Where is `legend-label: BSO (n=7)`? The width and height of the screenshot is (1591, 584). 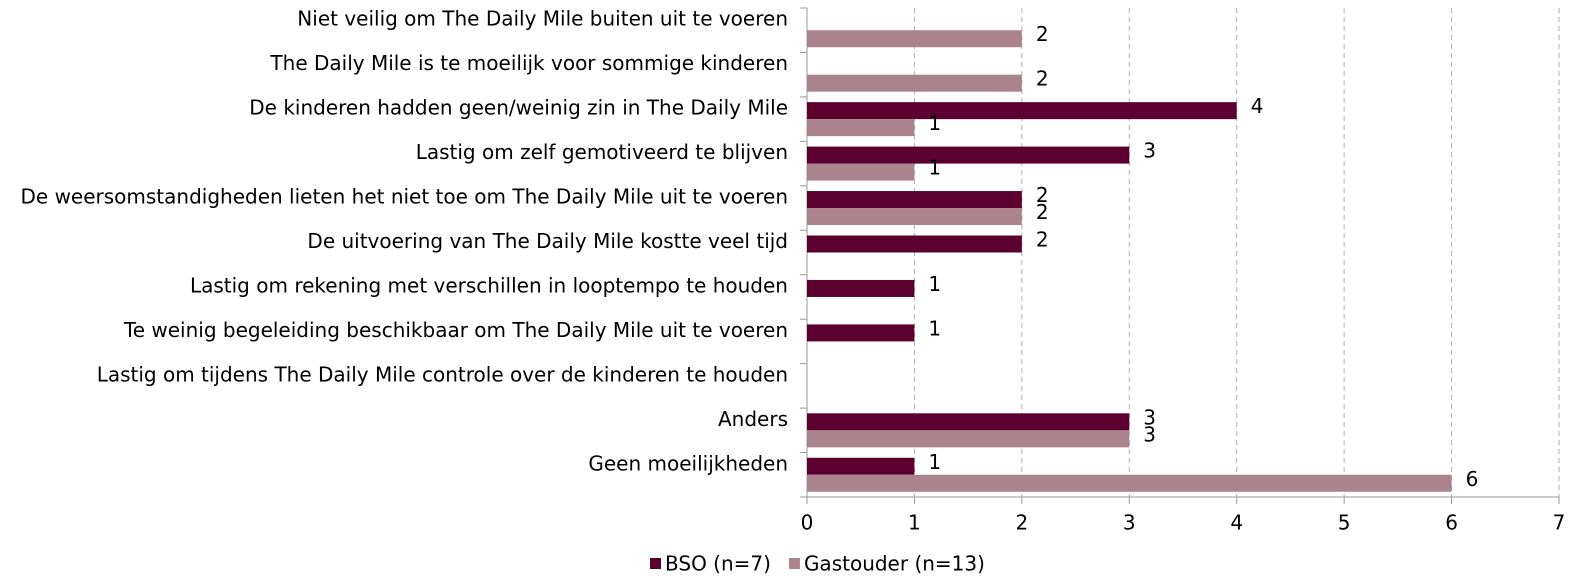 legend-label: BSO (n=7) is located at coordinates (718, 564).